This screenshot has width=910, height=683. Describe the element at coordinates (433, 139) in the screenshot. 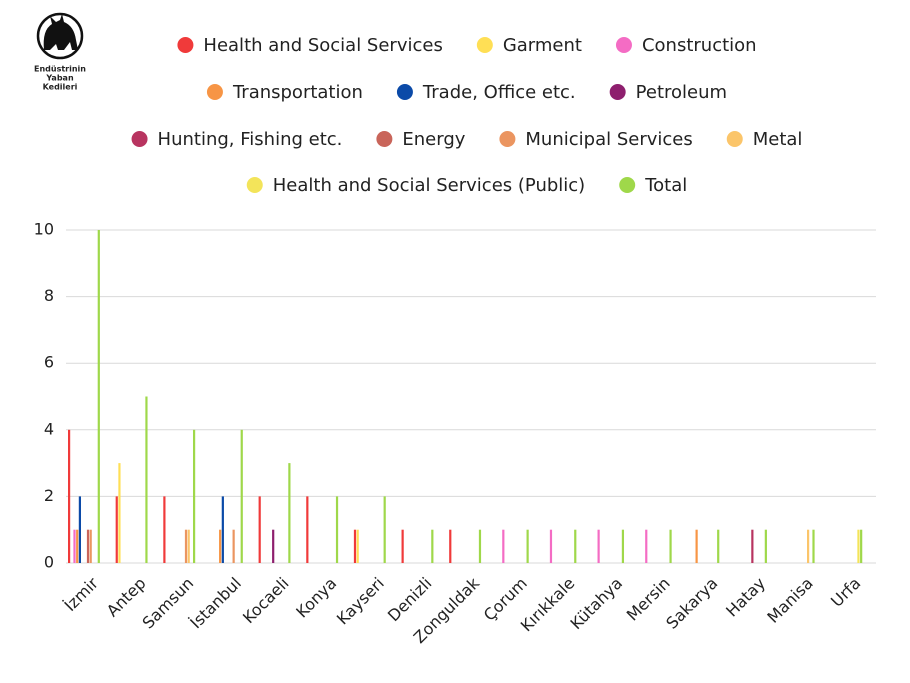

I see `legend-label: Energy` at that location.